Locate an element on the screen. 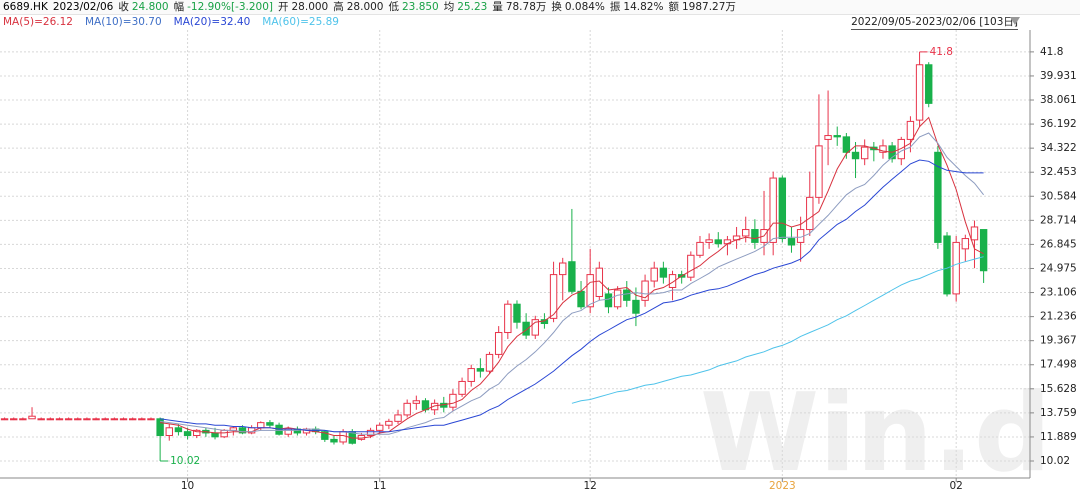 The height and width of the screenshot is (490, 1080). quote-label: 量 is located at coordinates (497, 7).